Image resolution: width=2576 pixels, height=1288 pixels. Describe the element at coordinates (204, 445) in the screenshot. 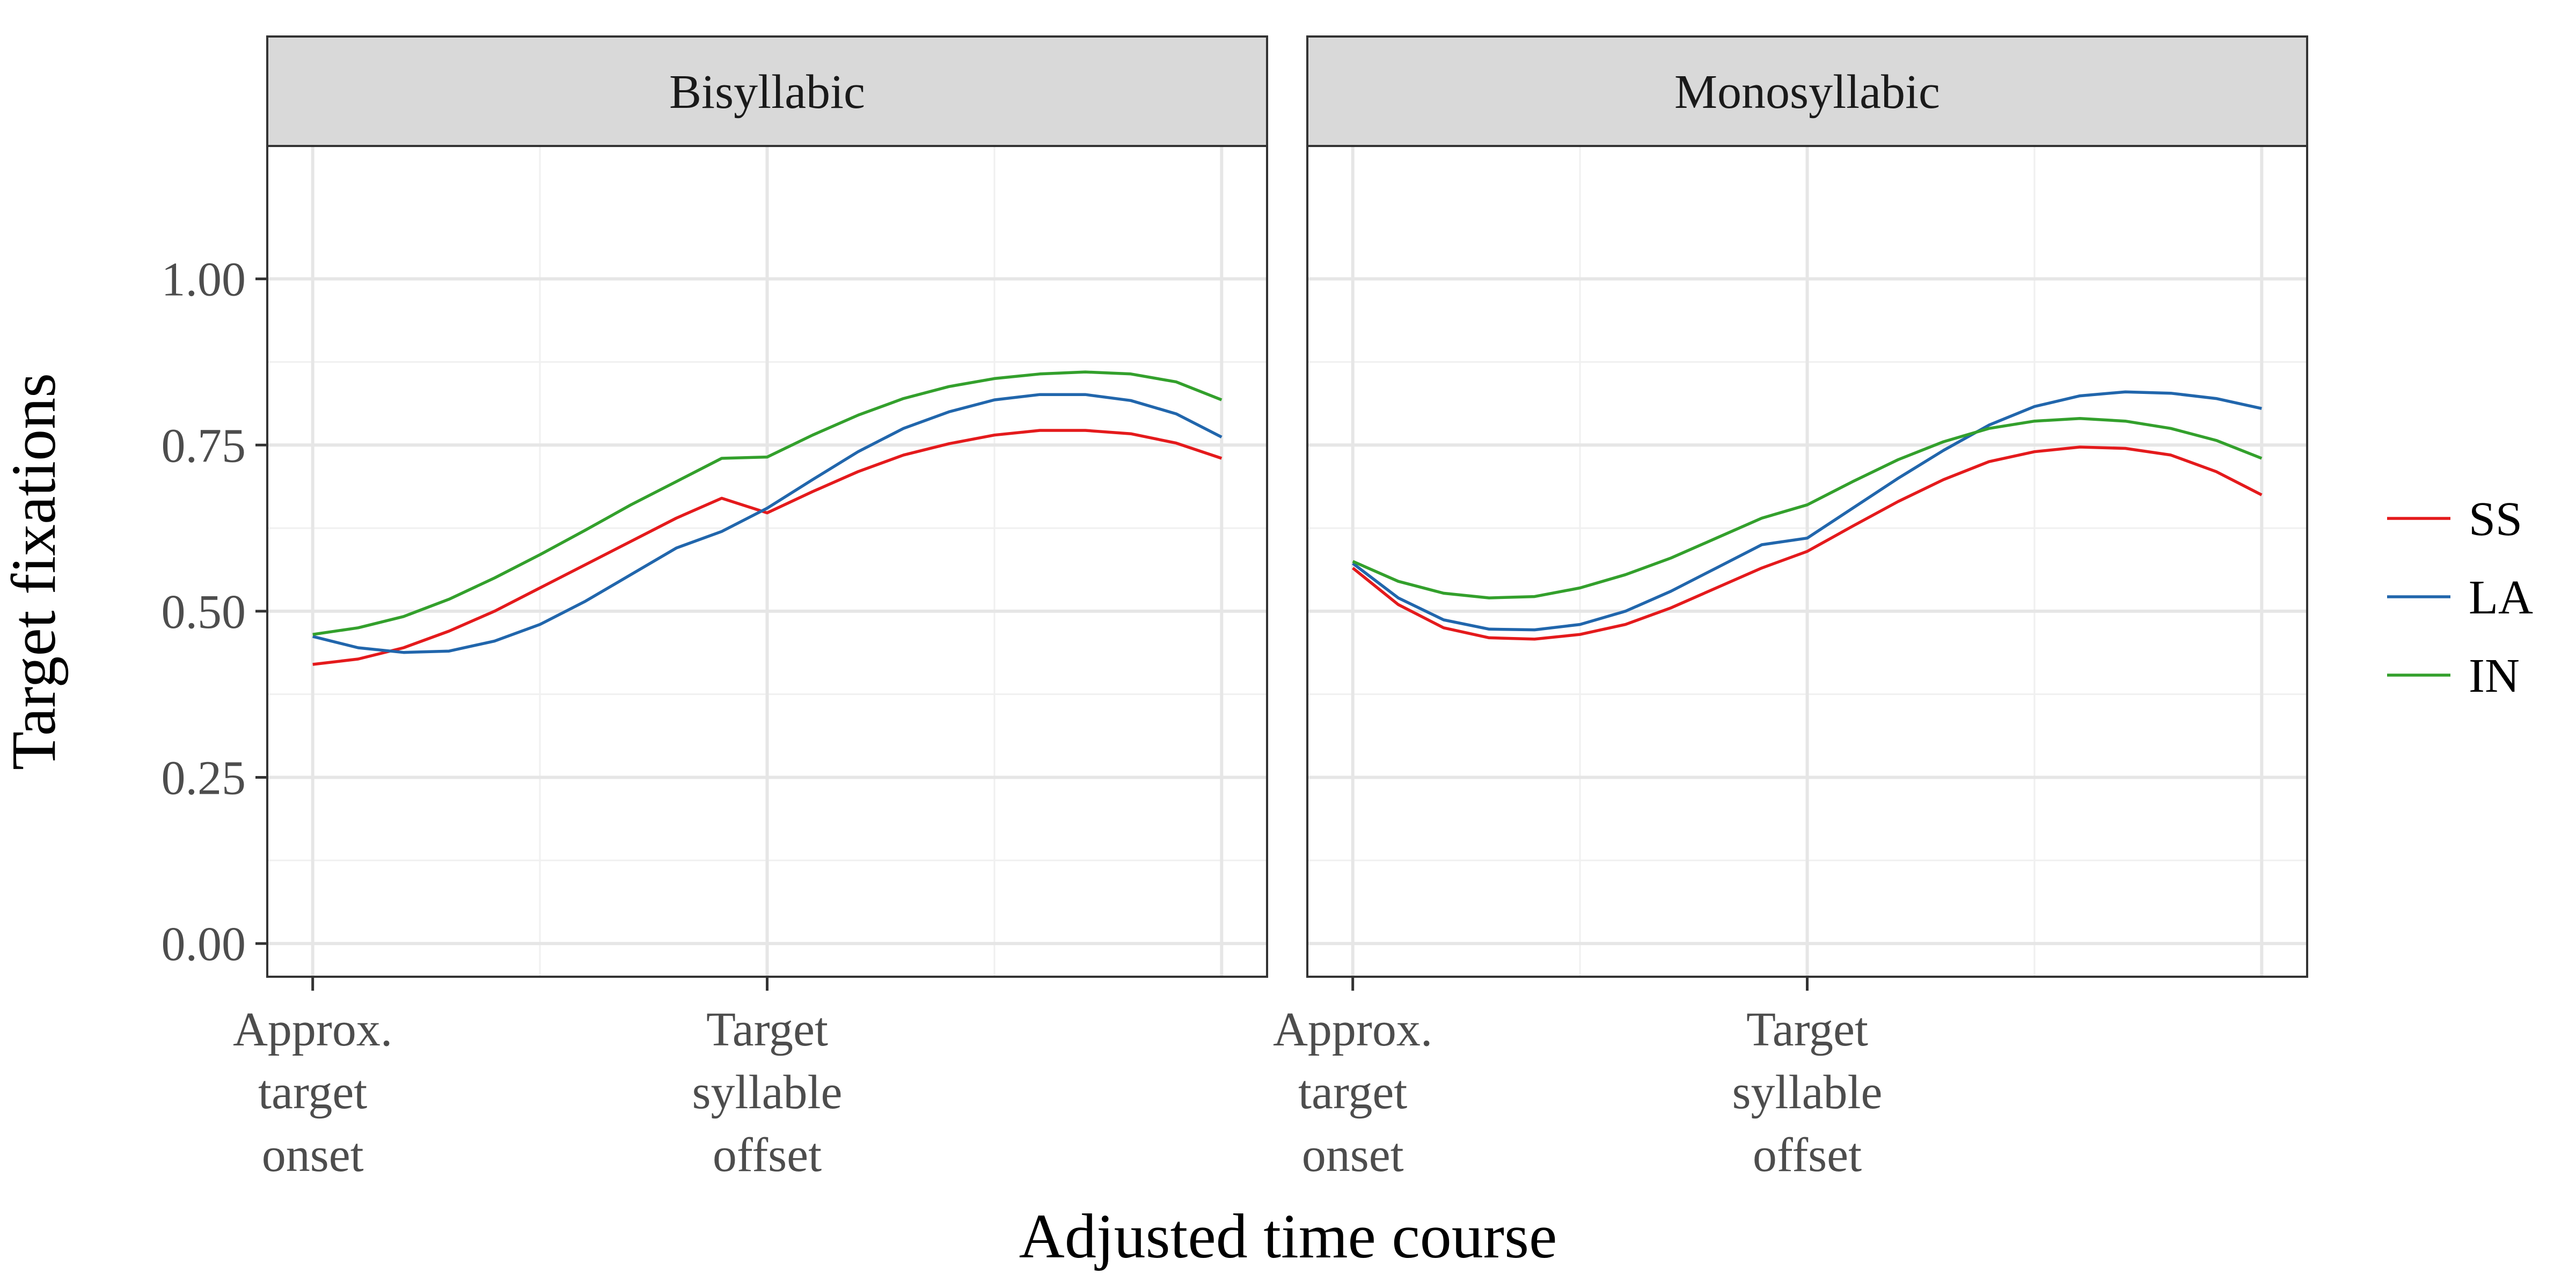

I see `y-tick-label: 0.75` at that location.